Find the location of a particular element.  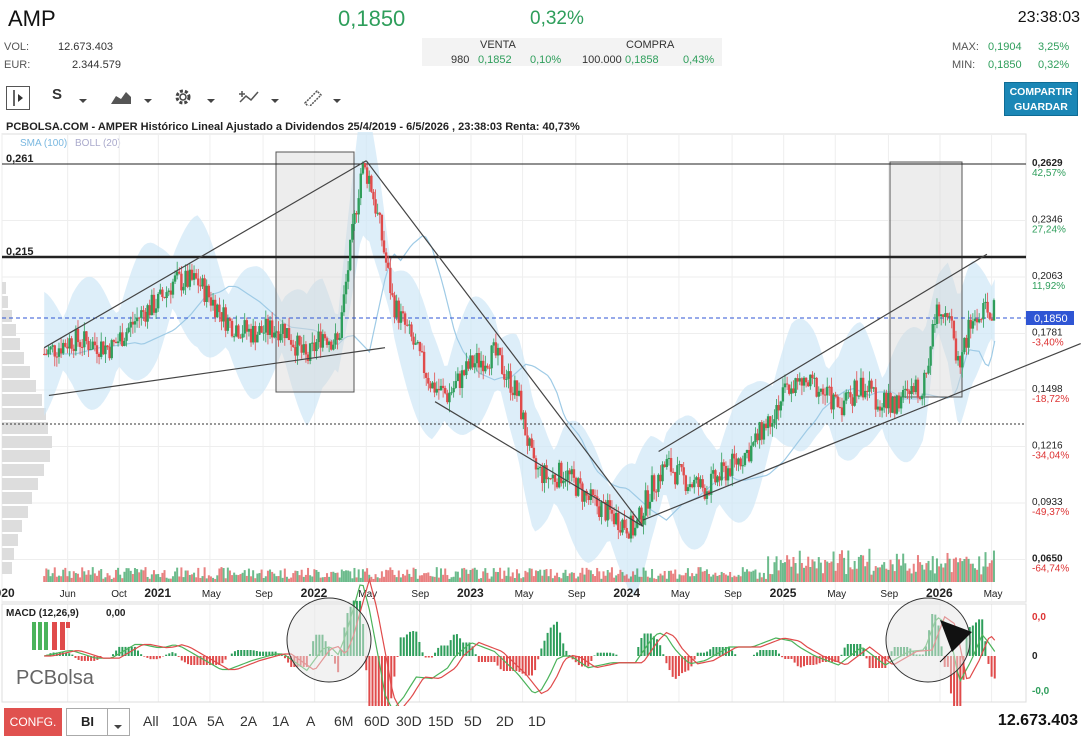

range-button-60d: 60D is located at coordinates (377, 721).